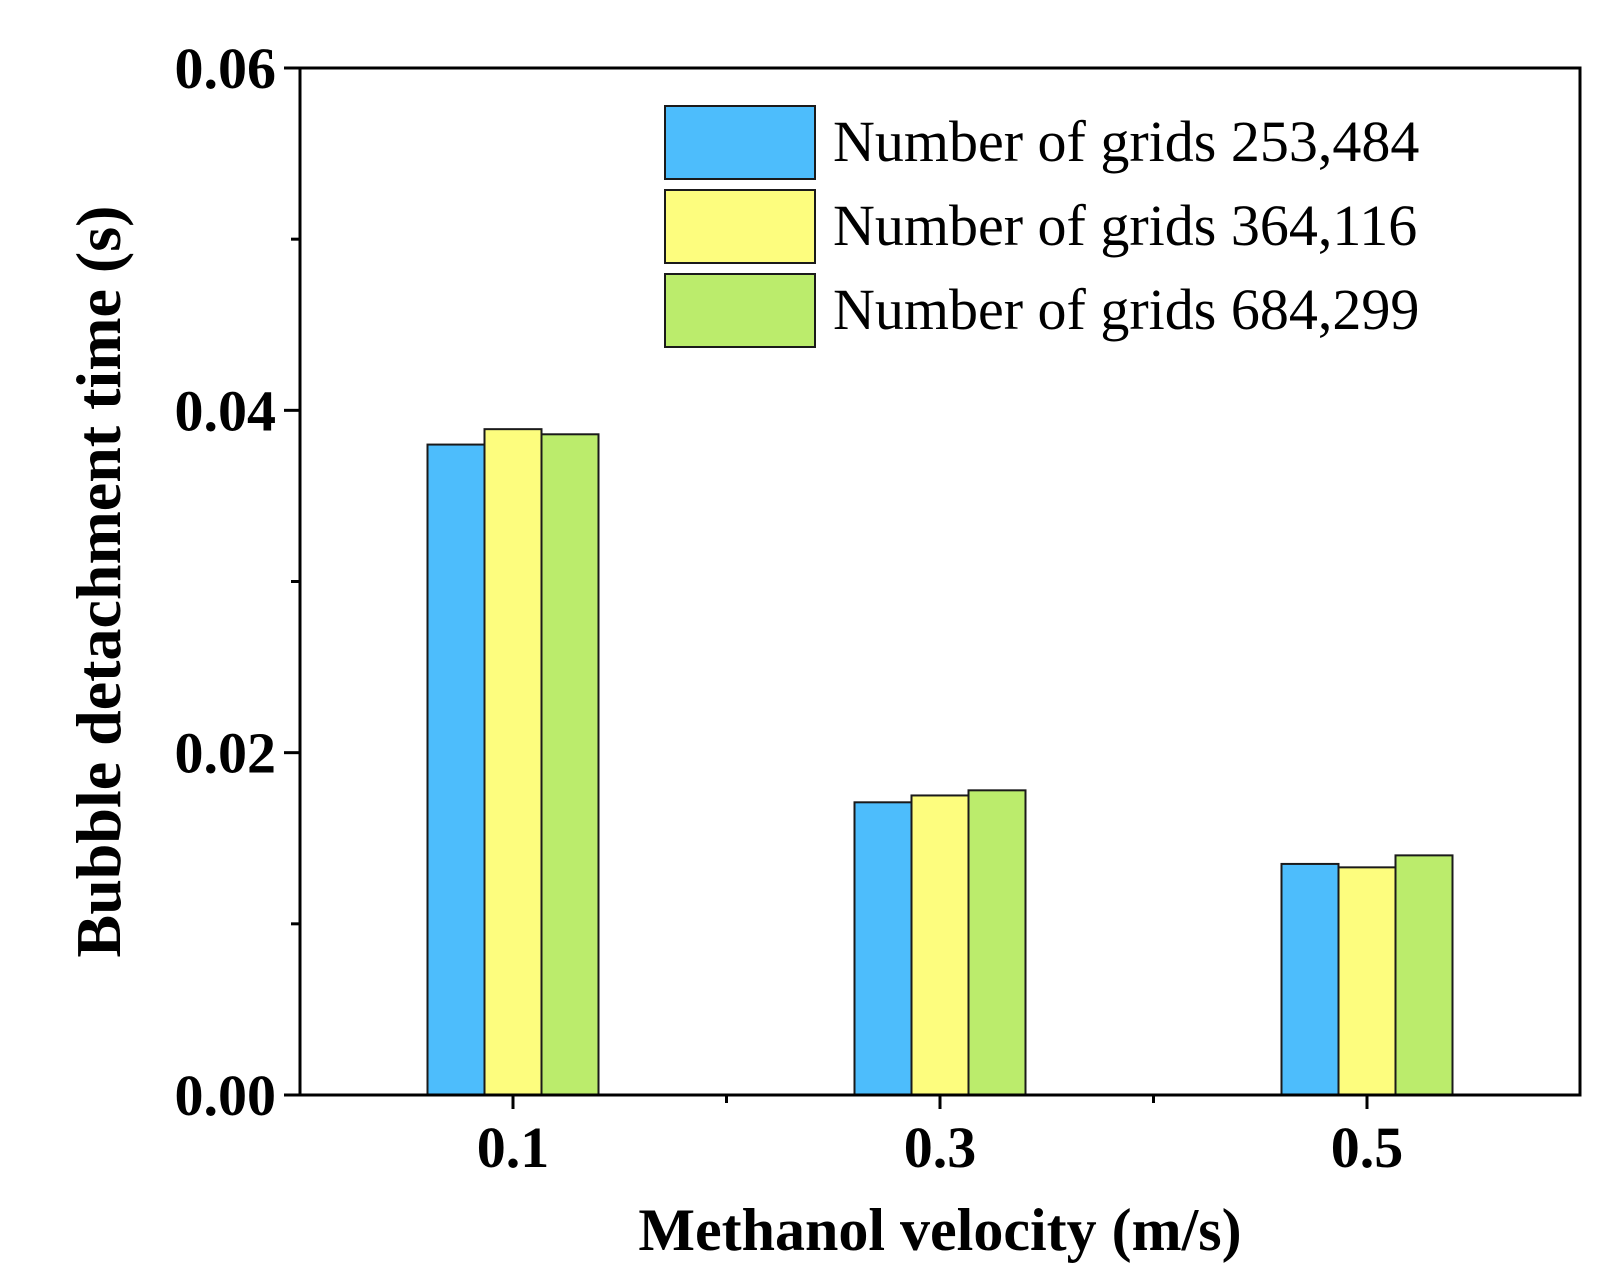 This screenshot has width=1603, height=1288. I want to click on y-tick-label: 0.04, so click(226, 410).